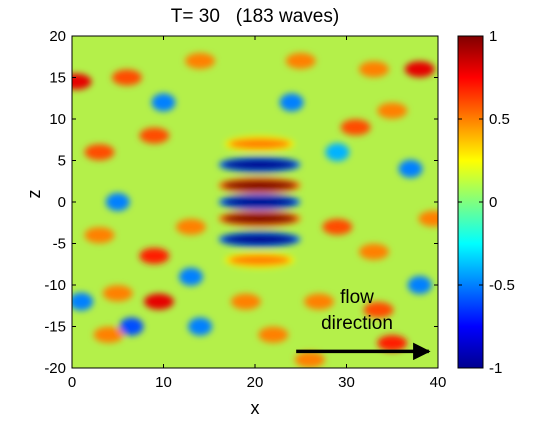 The image size is (560, 421). I want to click on y-tick-label: -20, so click(55, 368).